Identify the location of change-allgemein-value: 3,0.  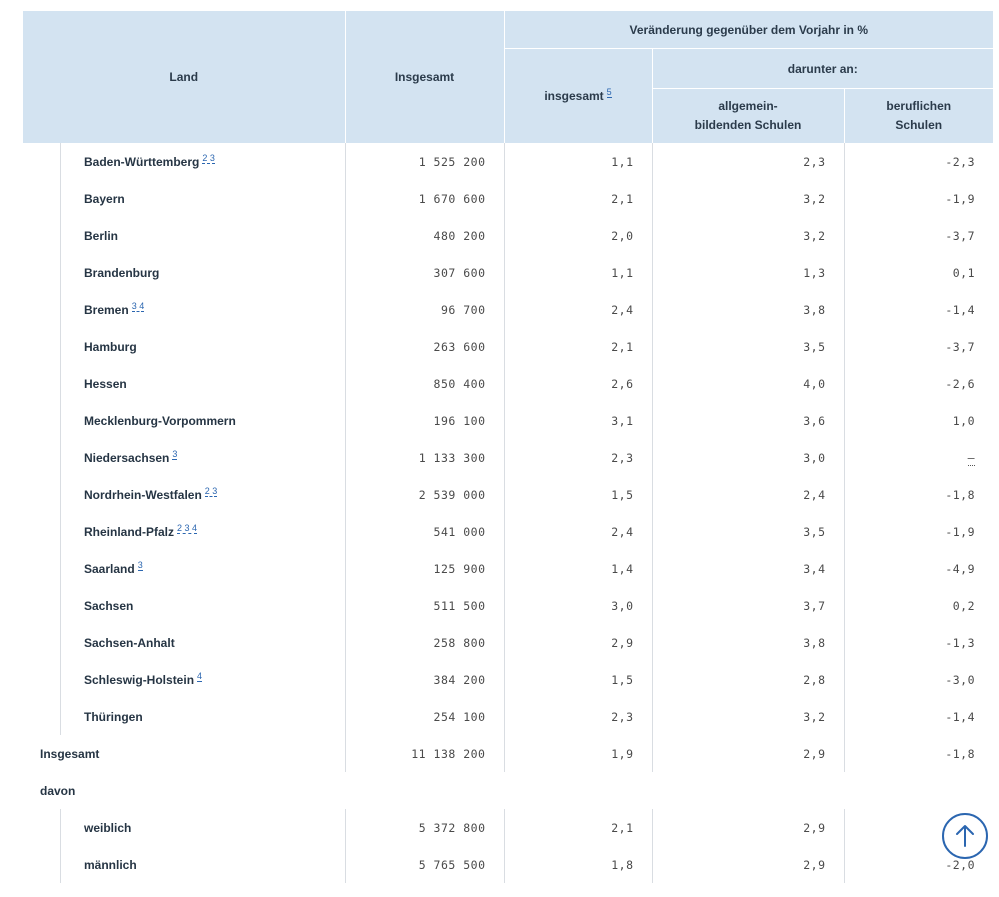
(747, 457).